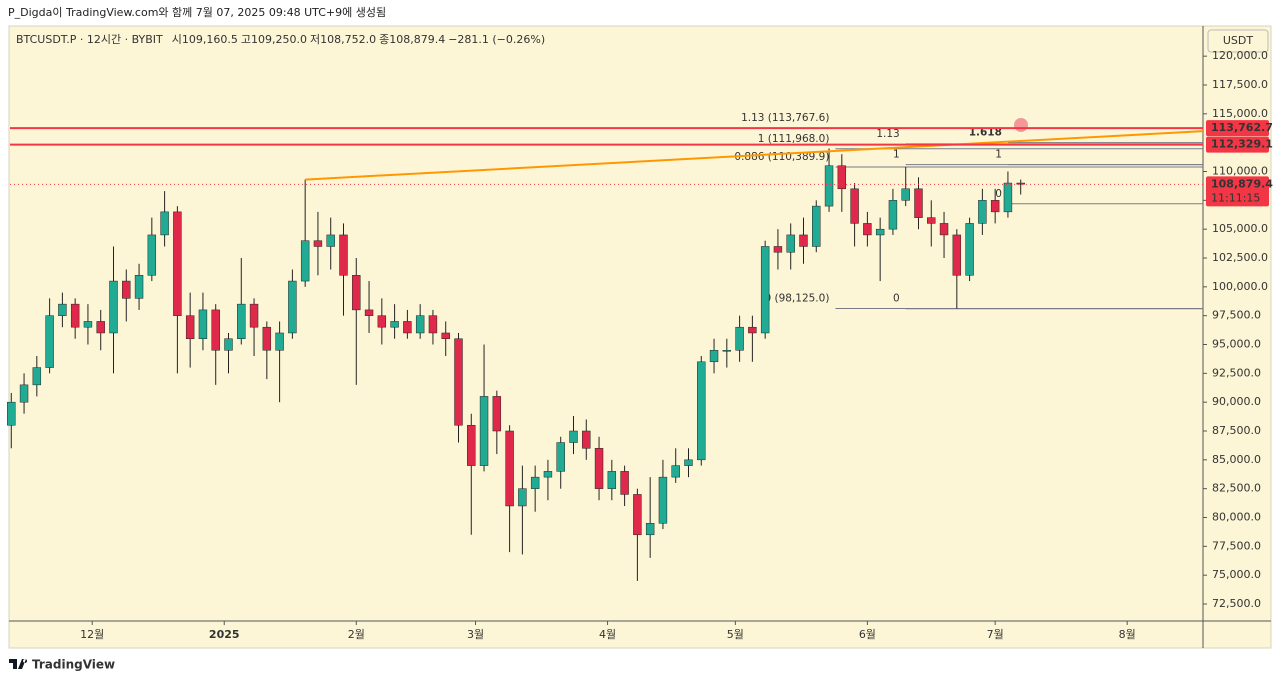 The image size is (1280, 686). Describe the element at coordinates (1240, 286) in the screenshot. I see `y-tick-label: 100,000.0` at that location.